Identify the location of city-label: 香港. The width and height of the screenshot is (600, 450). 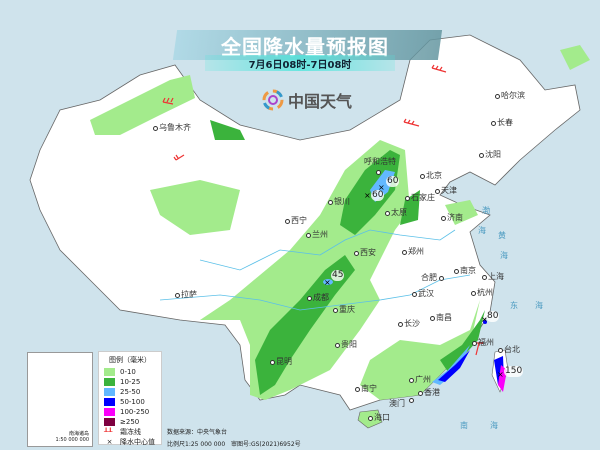
(432, 392).